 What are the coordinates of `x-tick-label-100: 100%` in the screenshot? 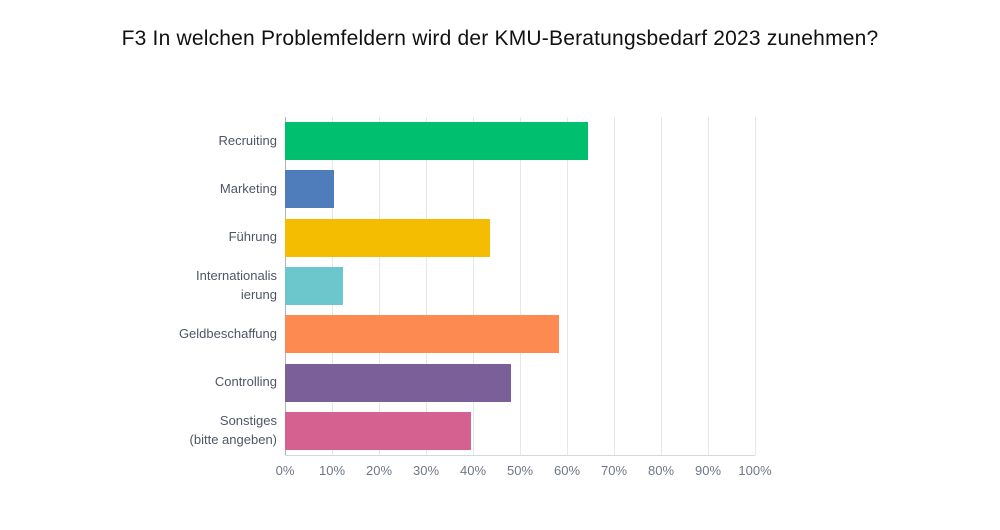 It's located at (755, 470).